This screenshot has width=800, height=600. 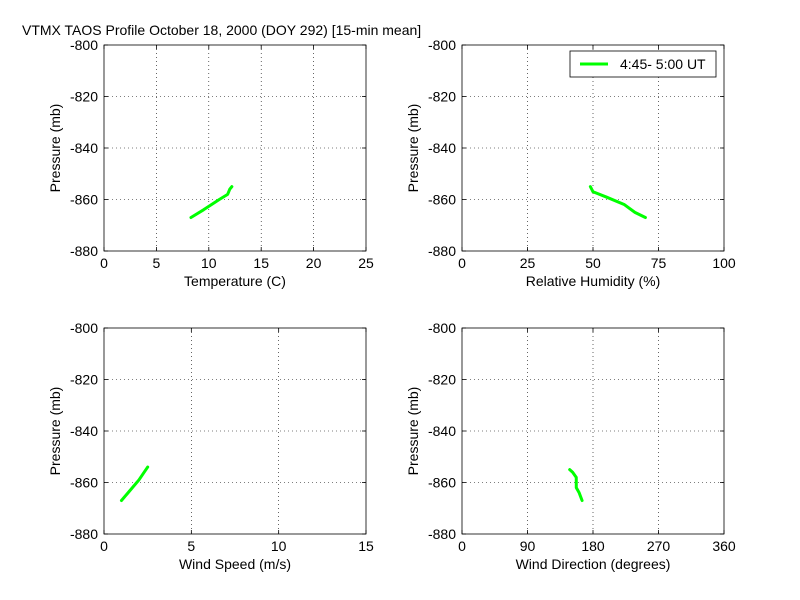 What do you see at coordinates (235, 564) in the screenshot?
I see `x-axis-label: Wind Speed (m/s)` at bounding box center [235, 564].